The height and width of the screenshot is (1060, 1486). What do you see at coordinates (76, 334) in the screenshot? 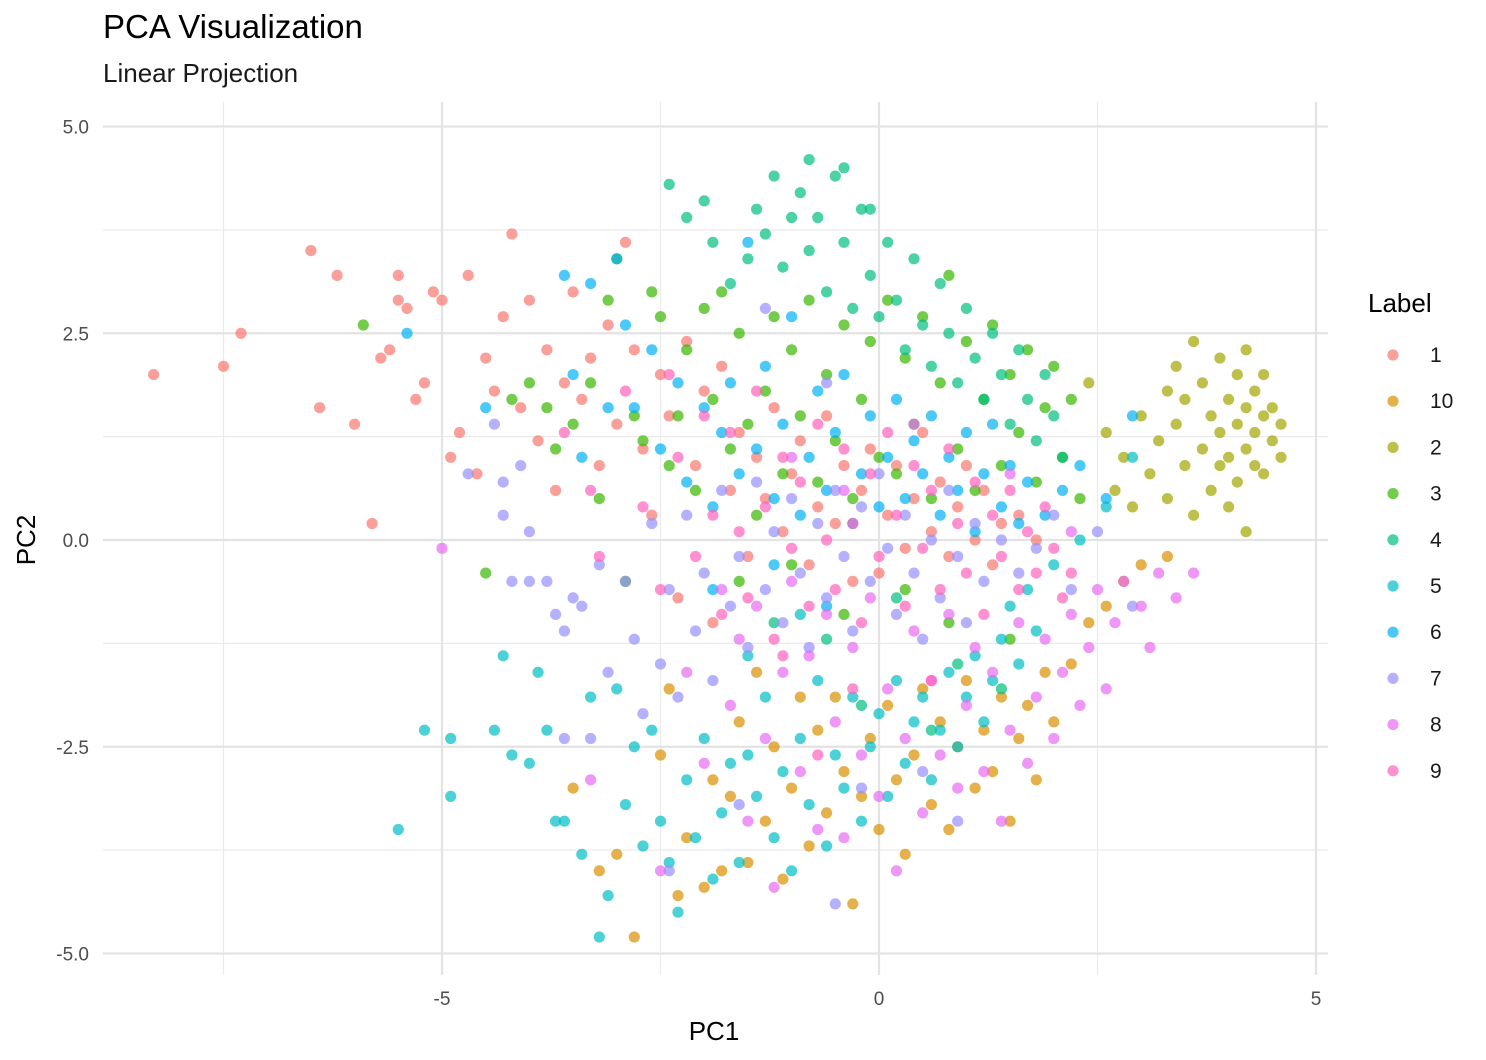
I see `y-tick-label: 2.5` at bounding box center [76, 334].